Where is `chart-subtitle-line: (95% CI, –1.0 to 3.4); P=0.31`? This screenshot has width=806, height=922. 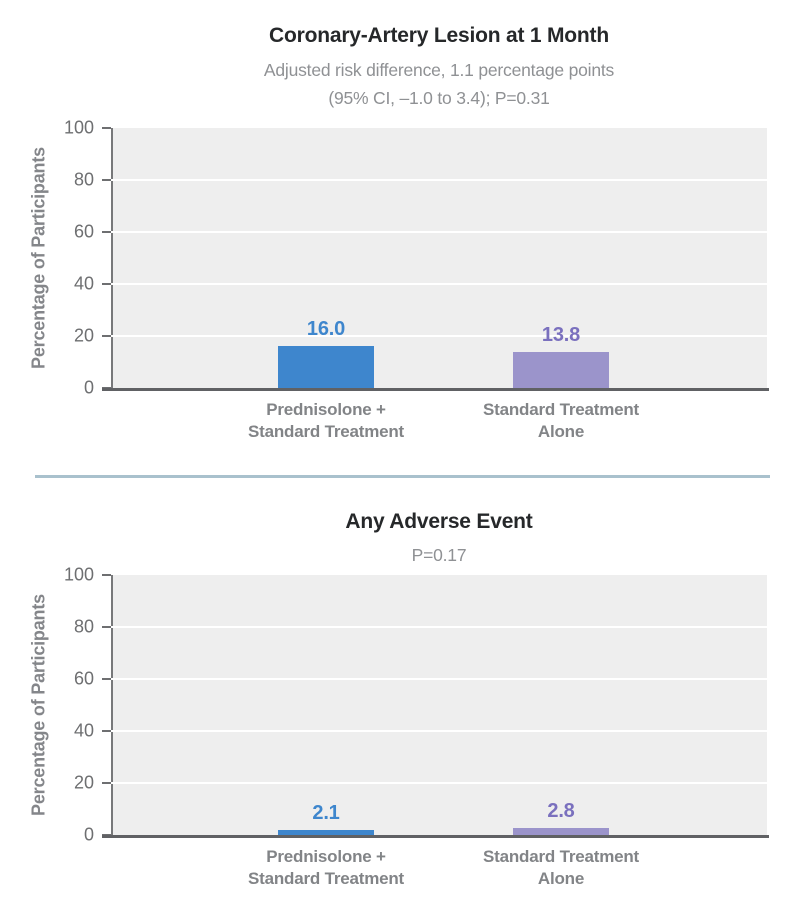 chart-subtitle-line: (95% CI, –1.0 to 3.4); P=0.31 is located at coordinates (439, 98).